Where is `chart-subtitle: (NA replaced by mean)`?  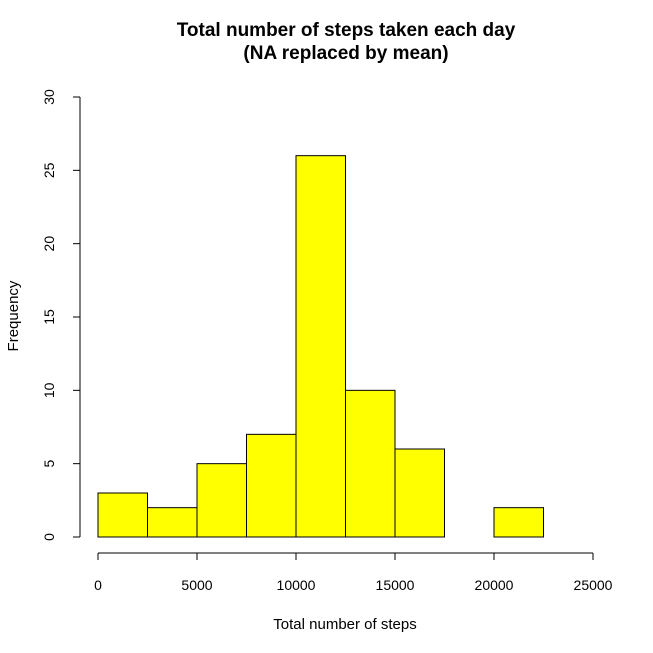
chart-subtitle: (NA replaced by mean) is located at coordinates (345, 53).